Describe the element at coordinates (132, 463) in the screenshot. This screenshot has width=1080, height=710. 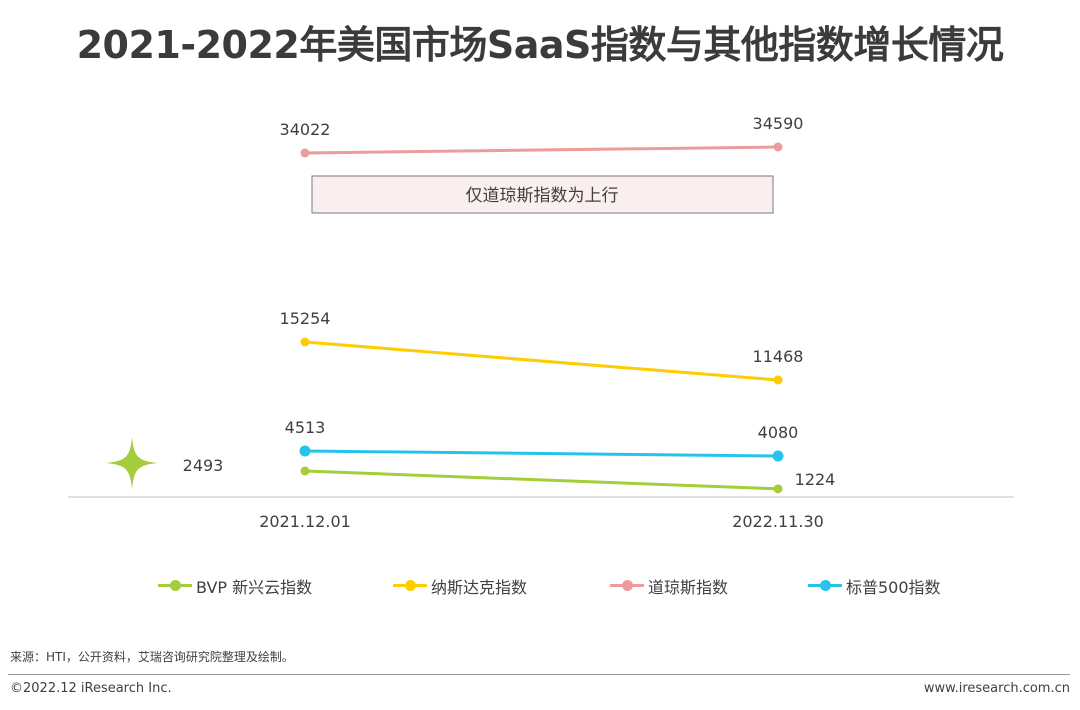
I see `sparkle-icon` at that location.